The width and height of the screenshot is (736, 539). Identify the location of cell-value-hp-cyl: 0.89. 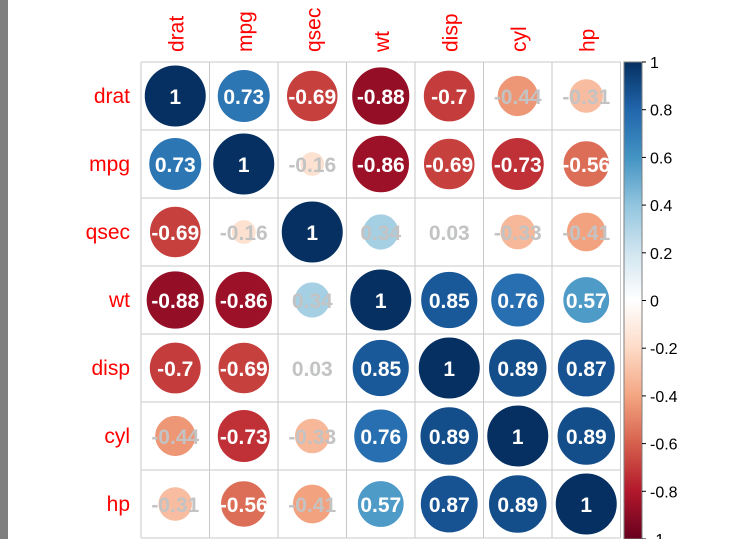
(517, 505).